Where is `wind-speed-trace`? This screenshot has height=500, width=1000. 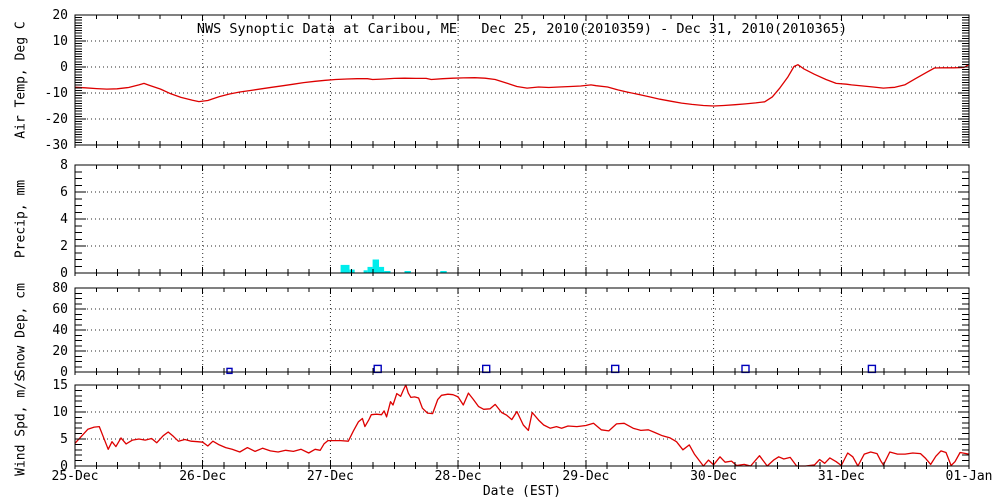 wind-speed-trace is located at coordinates (522, 425).